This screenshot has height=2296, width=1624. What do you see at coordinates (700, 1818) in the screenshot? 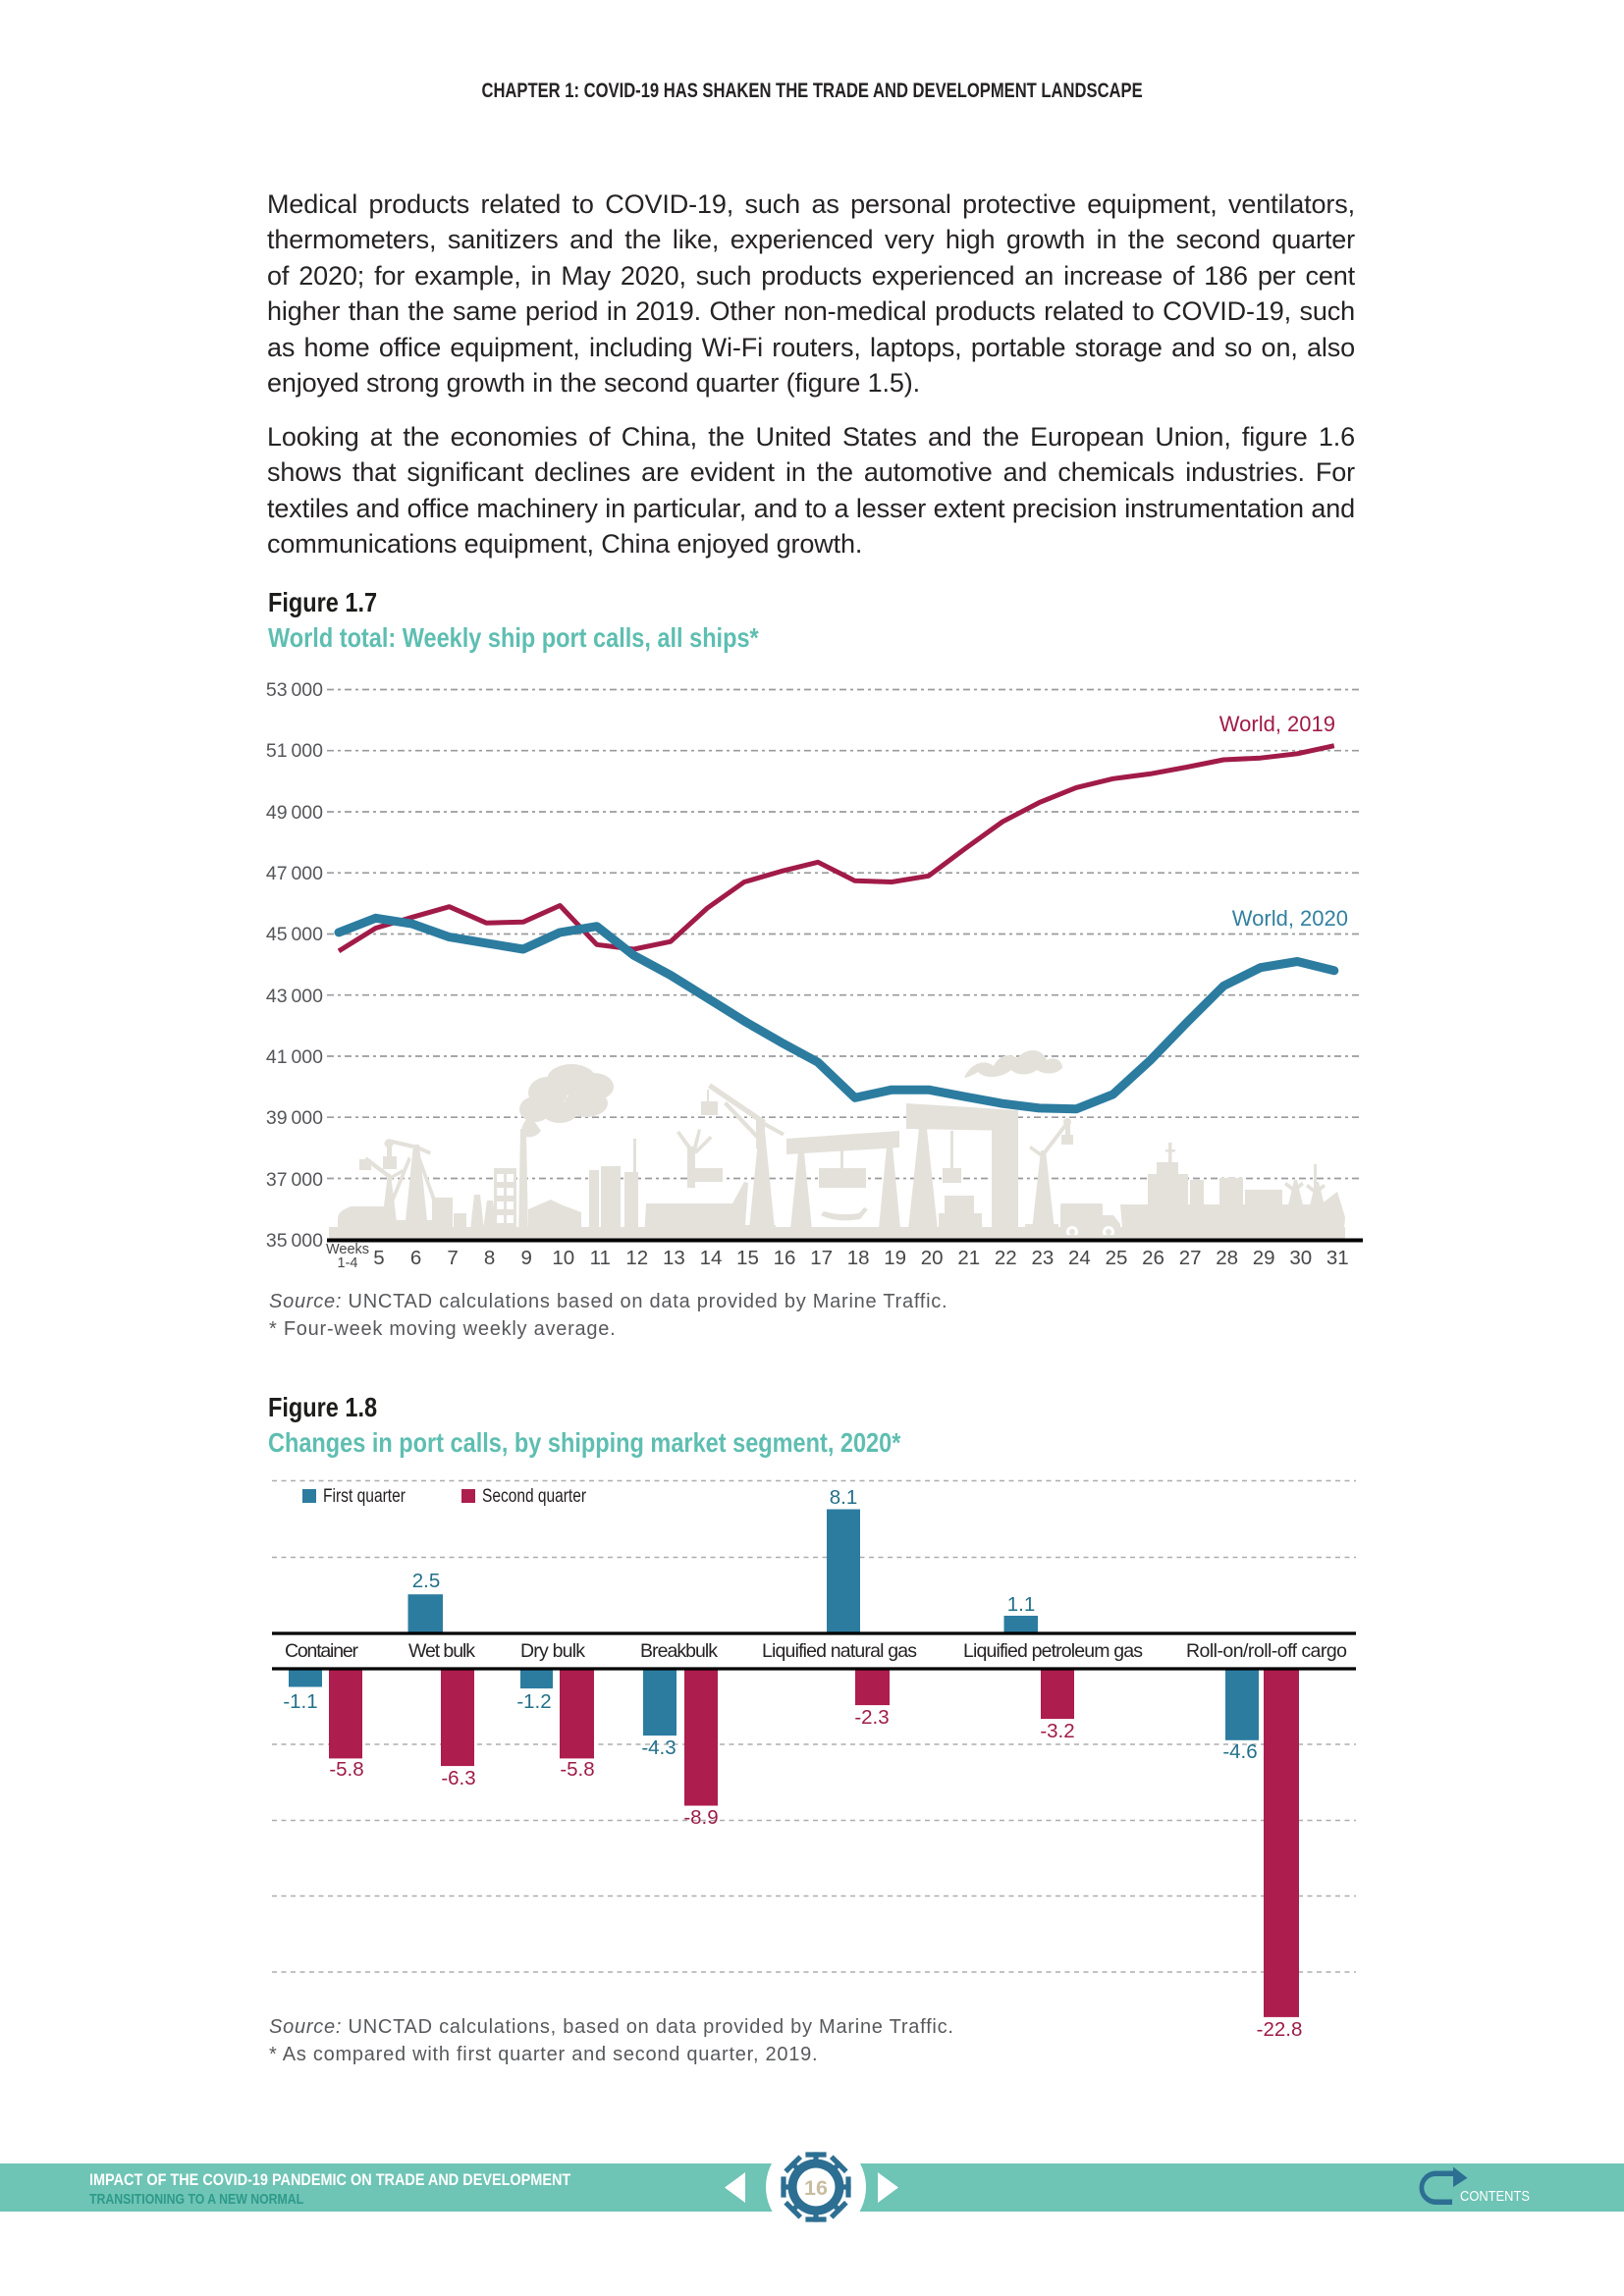
I see `svg-text: -8.9` at bounding box center [700, 1818].